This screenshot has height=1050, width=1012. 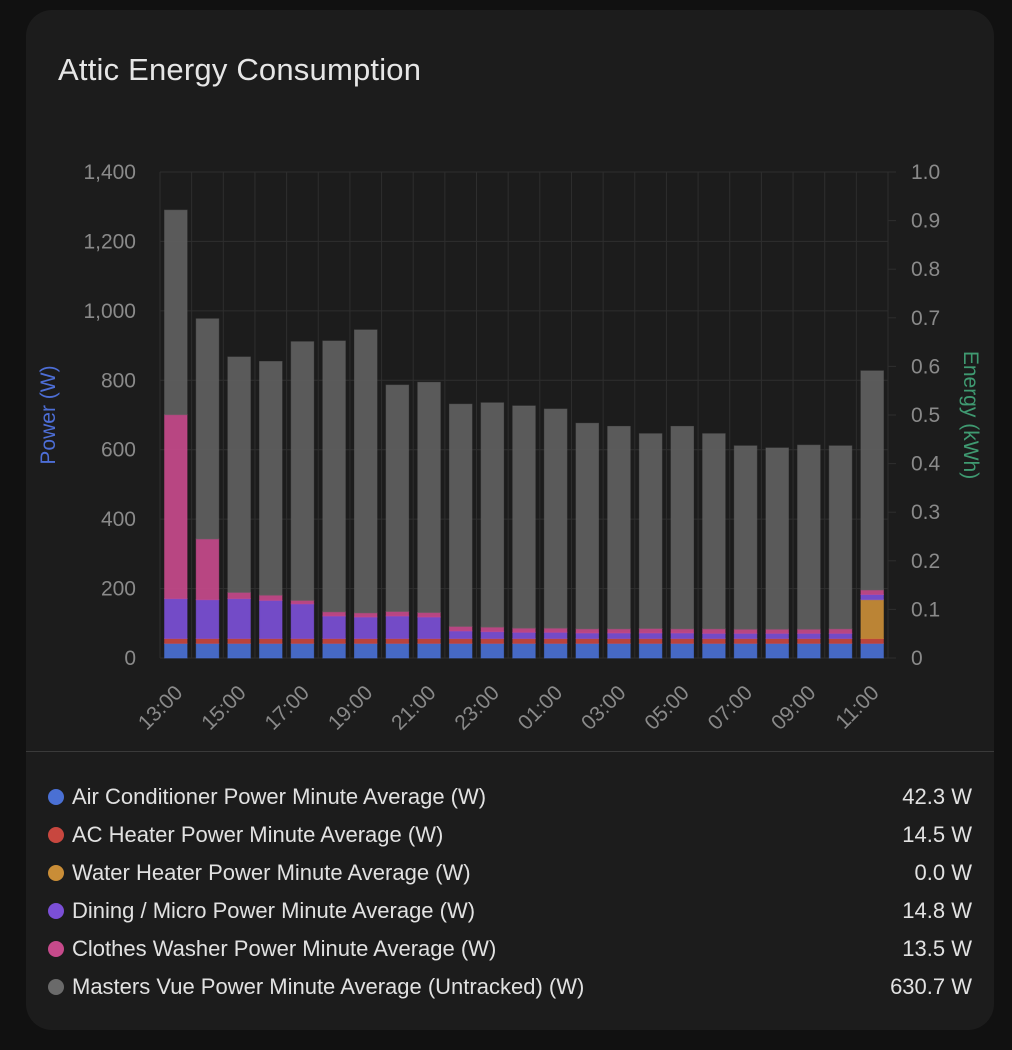 I want to click on x-tick-label: 17:00, so click(x=287, y=707).